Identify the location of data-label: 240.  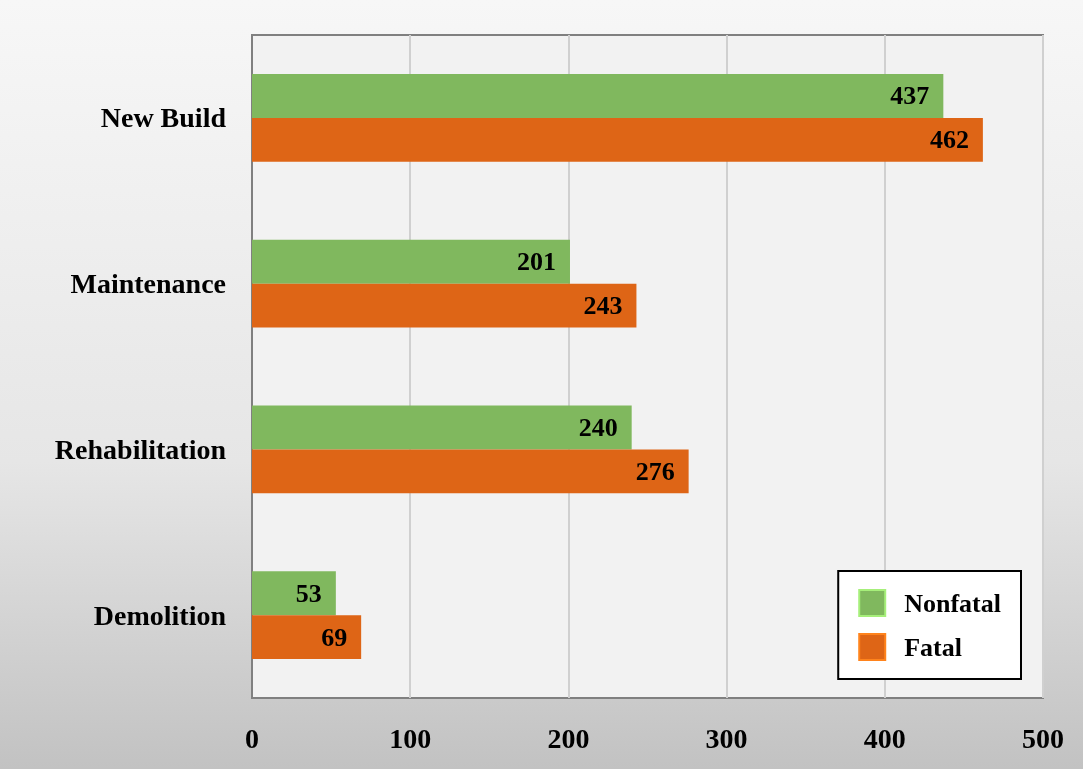
(598, 427).